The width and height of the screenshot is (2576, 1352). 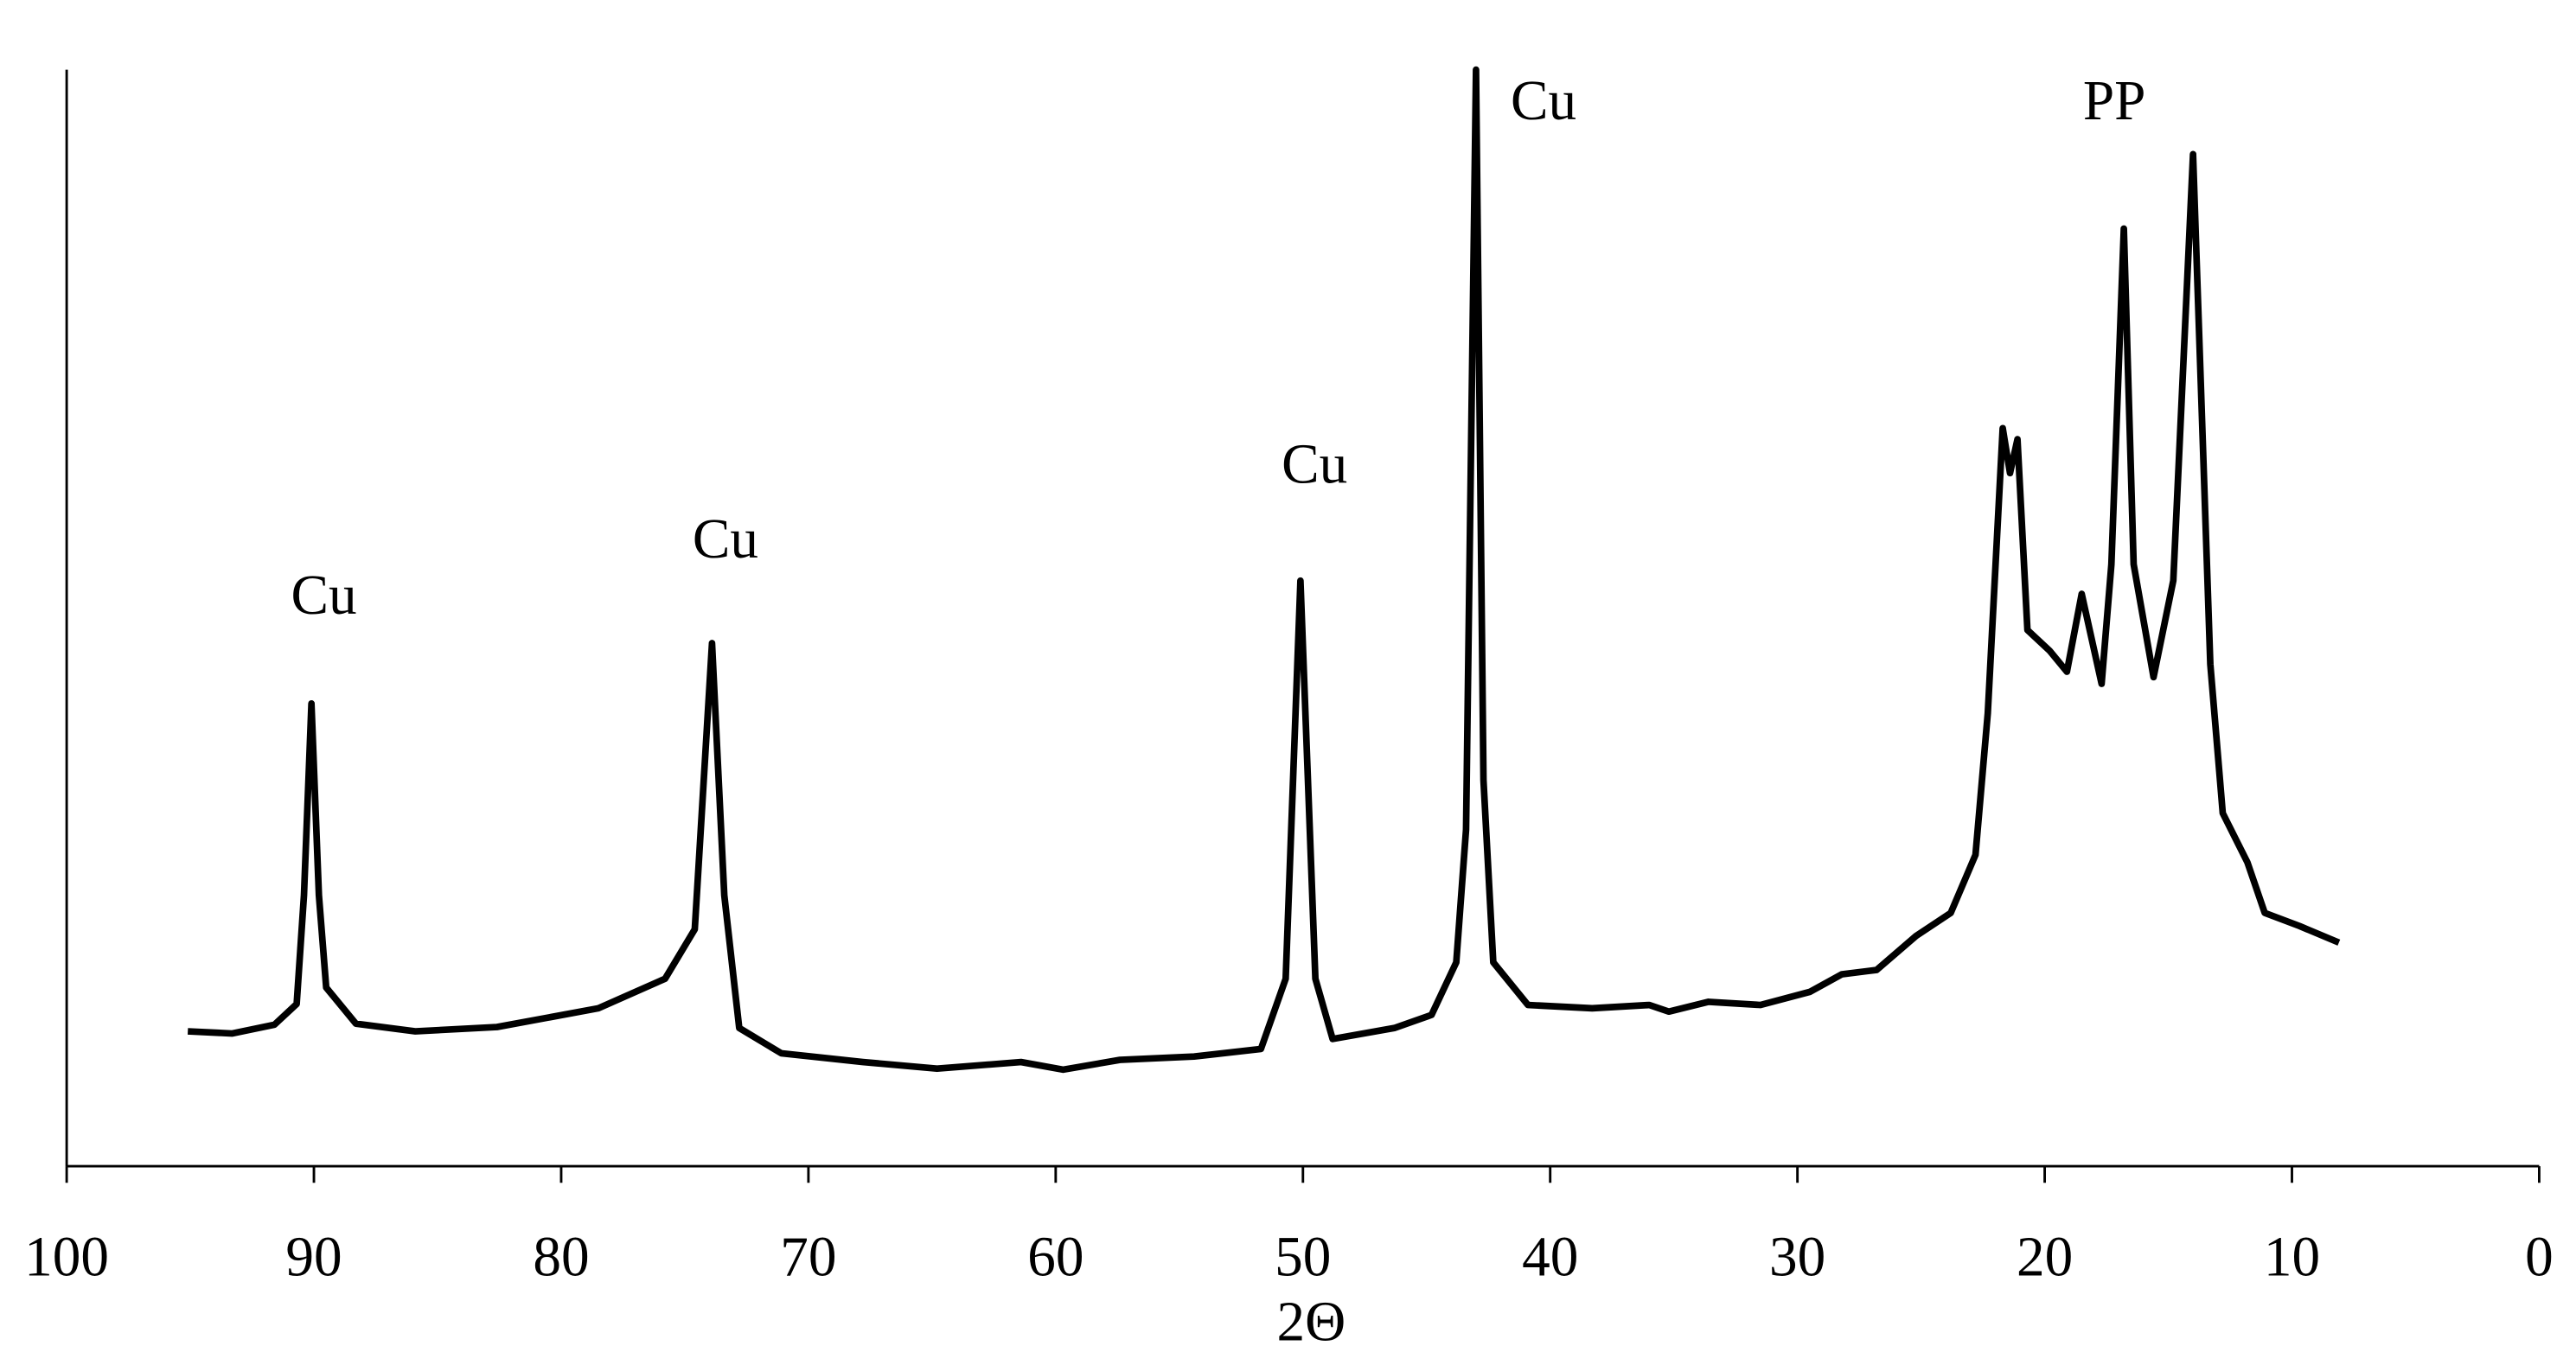 I want to click on x-tick-label: 90, so click(x=314, y=1258).